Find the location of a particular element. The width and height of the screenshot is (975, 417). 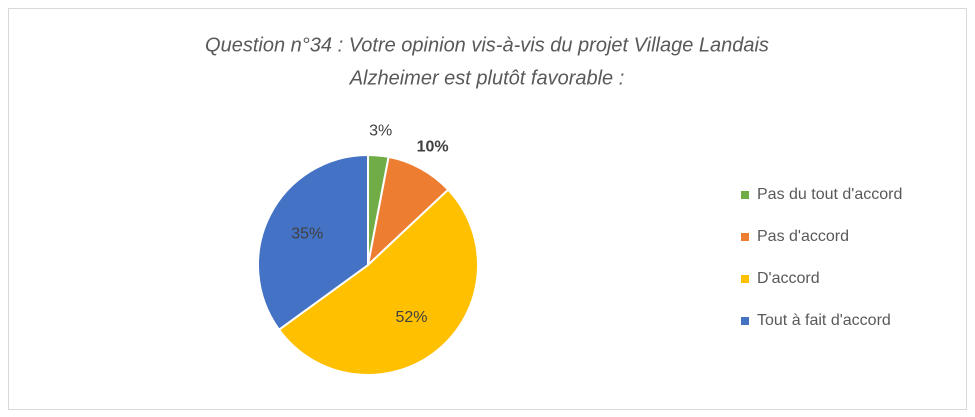

legend-label: Pas d'accord is located at coordinates (803, 236).